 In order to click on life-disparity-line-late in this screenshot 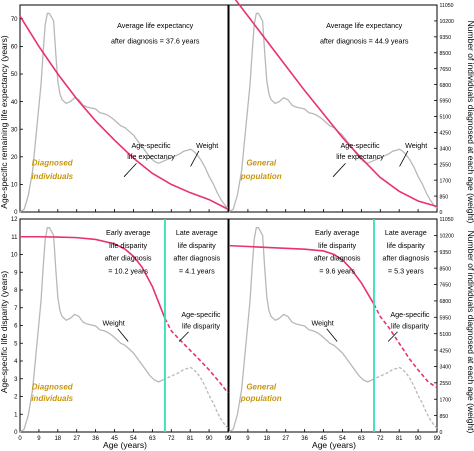, I will do `click(405, 346)`.